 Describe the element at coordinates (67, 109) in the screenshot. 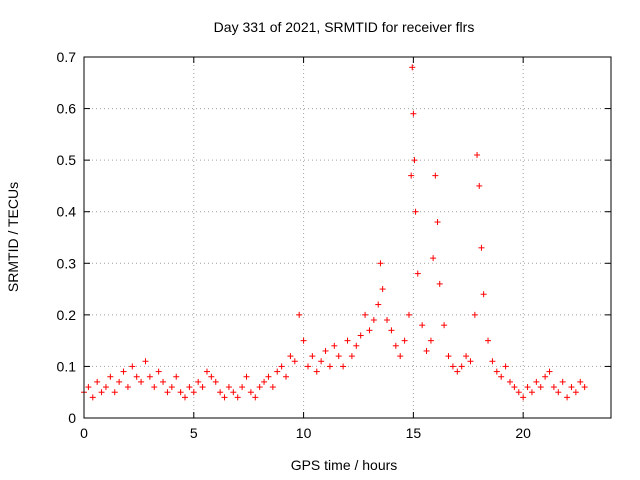

I see `y-tick-label: 0.6` at that location.